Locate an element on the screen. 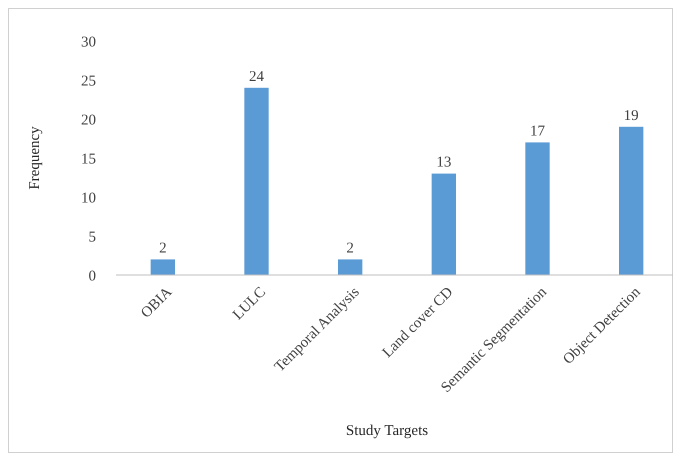 The image size is (681, 461). y-tick-label: 20 is located at coordinates (88, 120).